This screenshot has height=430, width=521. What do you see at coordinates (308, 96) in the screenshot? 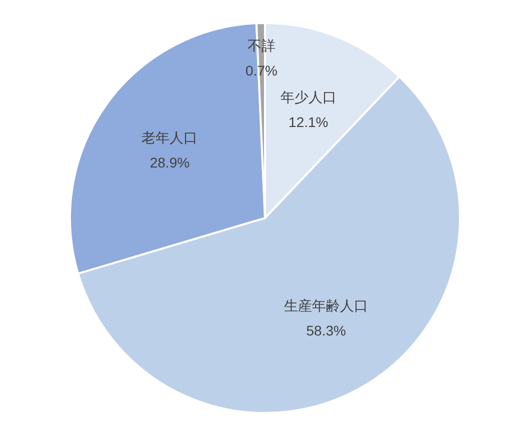
I see `slice-label: 年少人口` at bounding box center [308, 96].